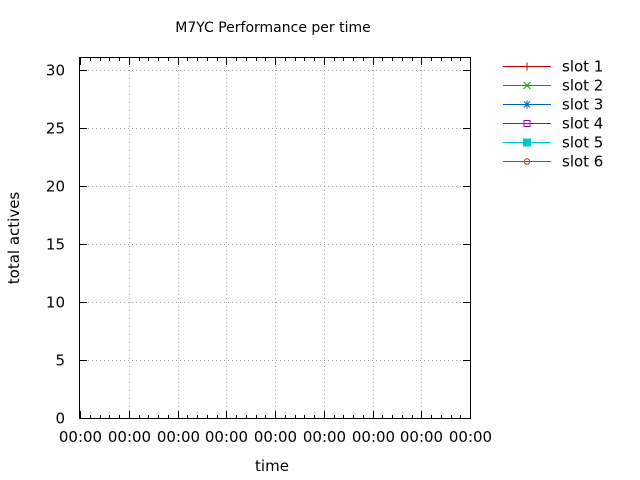  I want to click on y-tick-label: 15, so click(55, 245).